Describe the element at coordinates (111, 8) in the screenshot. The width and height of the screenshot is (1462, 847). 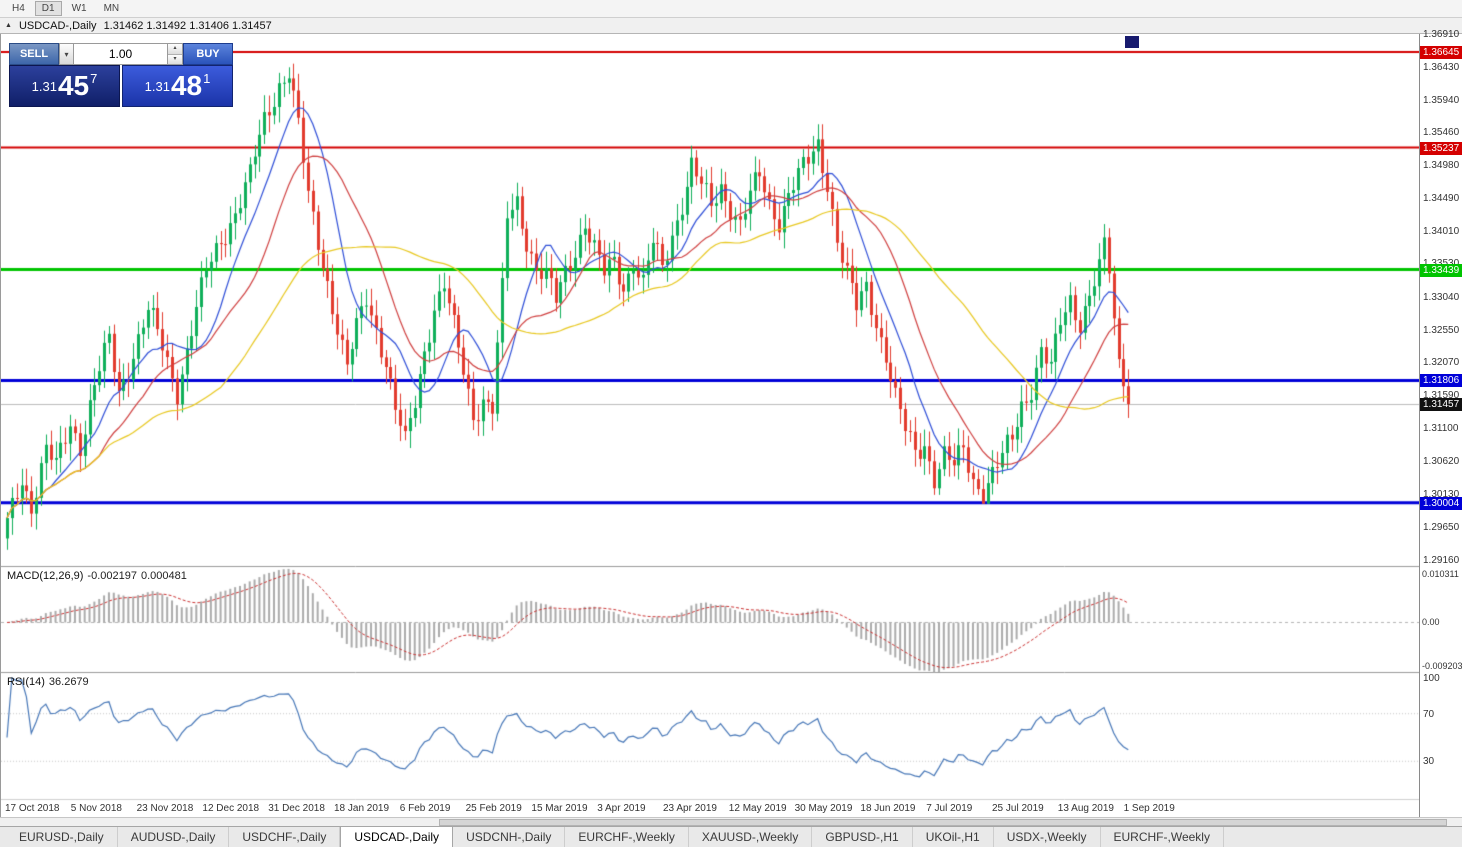
I see `timeframe-button-mn: MN` at that location.